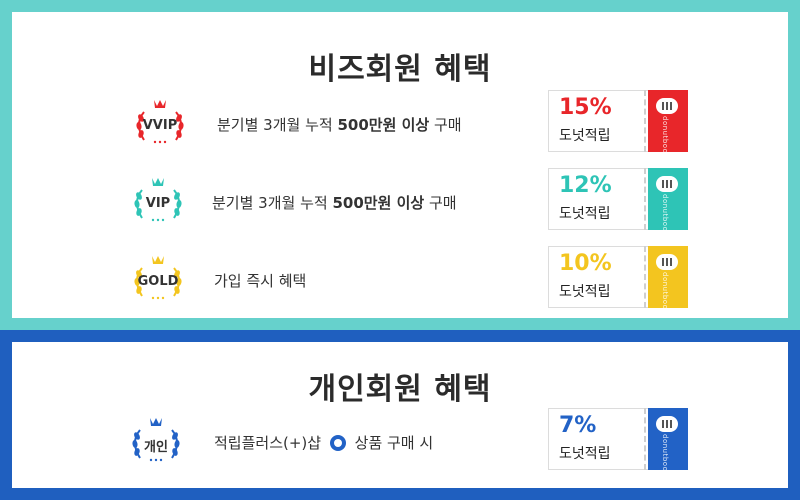 The height and width of the screenshot is (500, 800). I want to click on gold-percent: 10%, so click(585, 263).